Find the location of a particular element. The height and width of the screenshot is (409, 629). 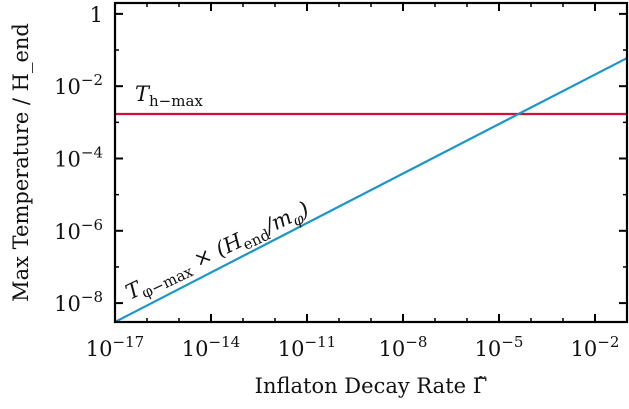

x-tick-label-5: 10⁻² is located at coordinates (595, 347).